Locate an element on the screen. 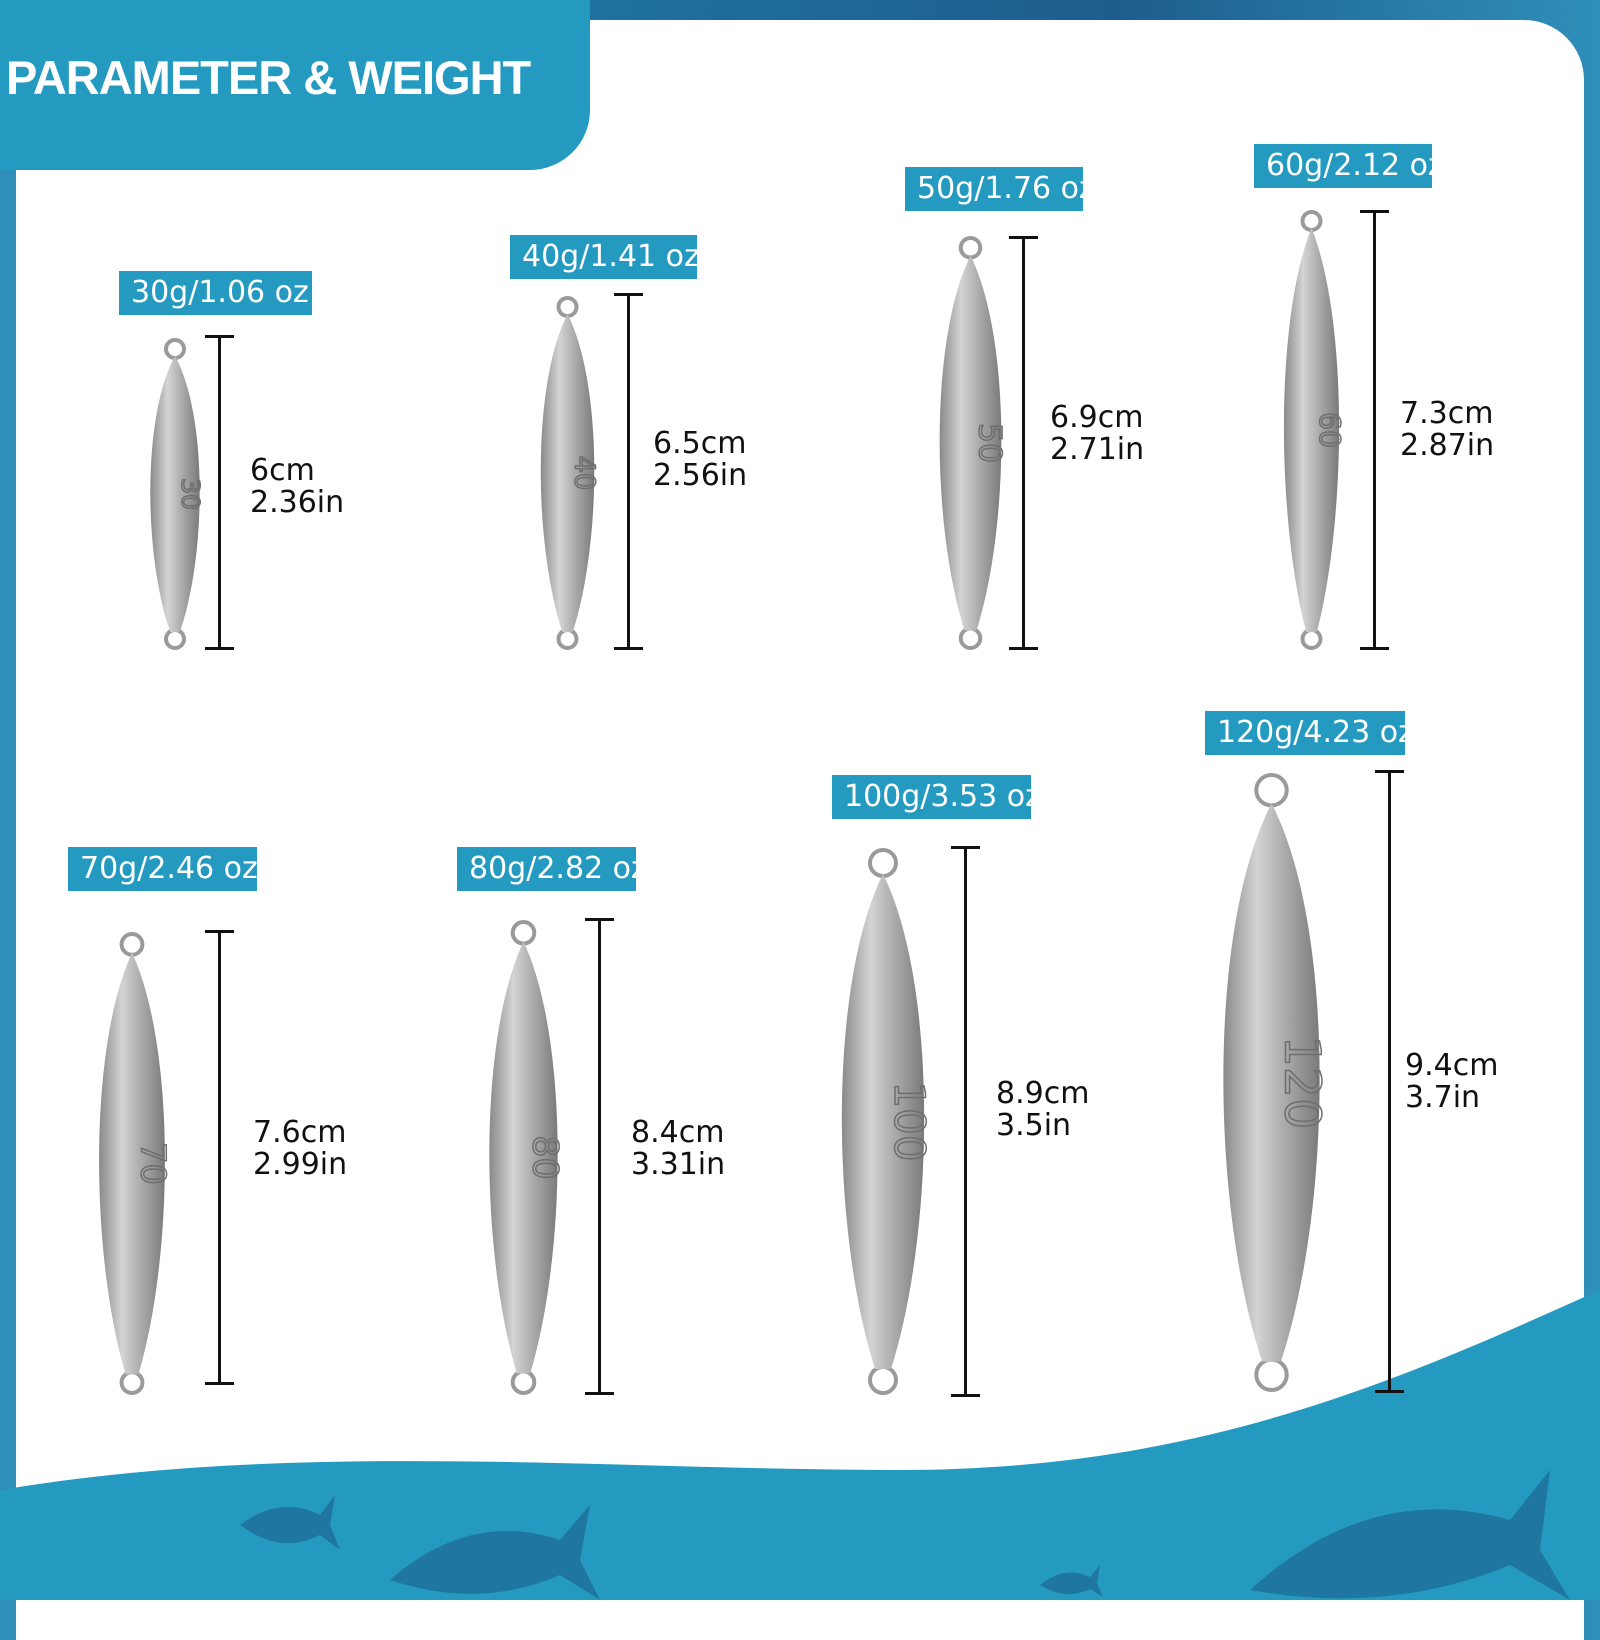 Image resolution: width=1600 pixels, height=1640 pixels. length-in: 3.31in is located at coordinates (678, 1164).